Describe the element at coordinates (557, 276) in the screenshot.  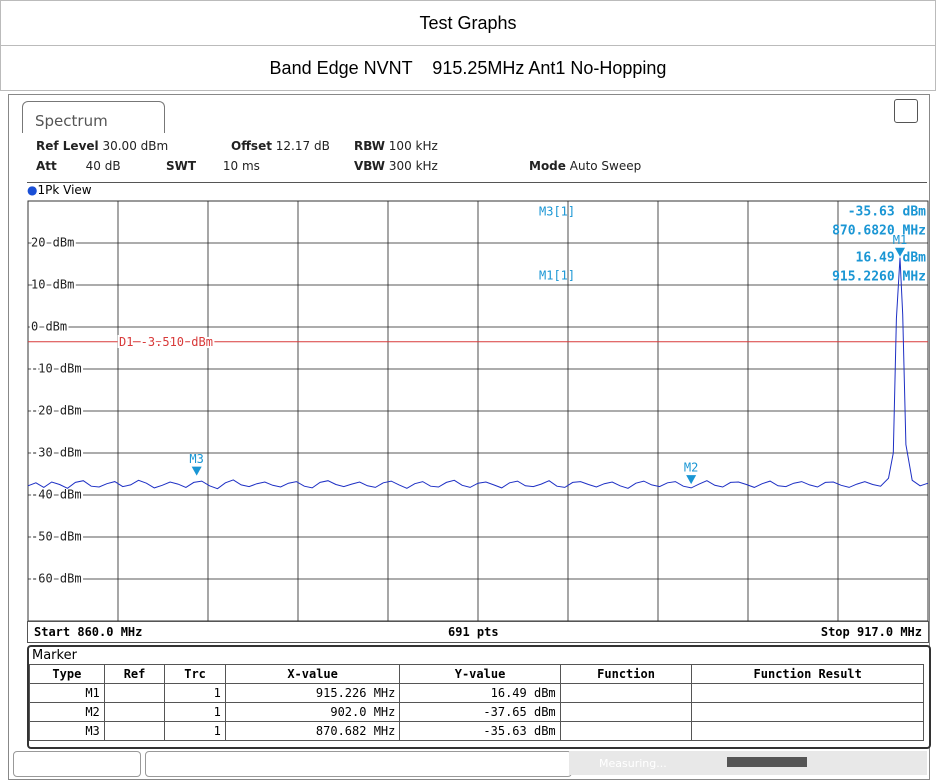
I see `readout-name: M1[1]` at that location.